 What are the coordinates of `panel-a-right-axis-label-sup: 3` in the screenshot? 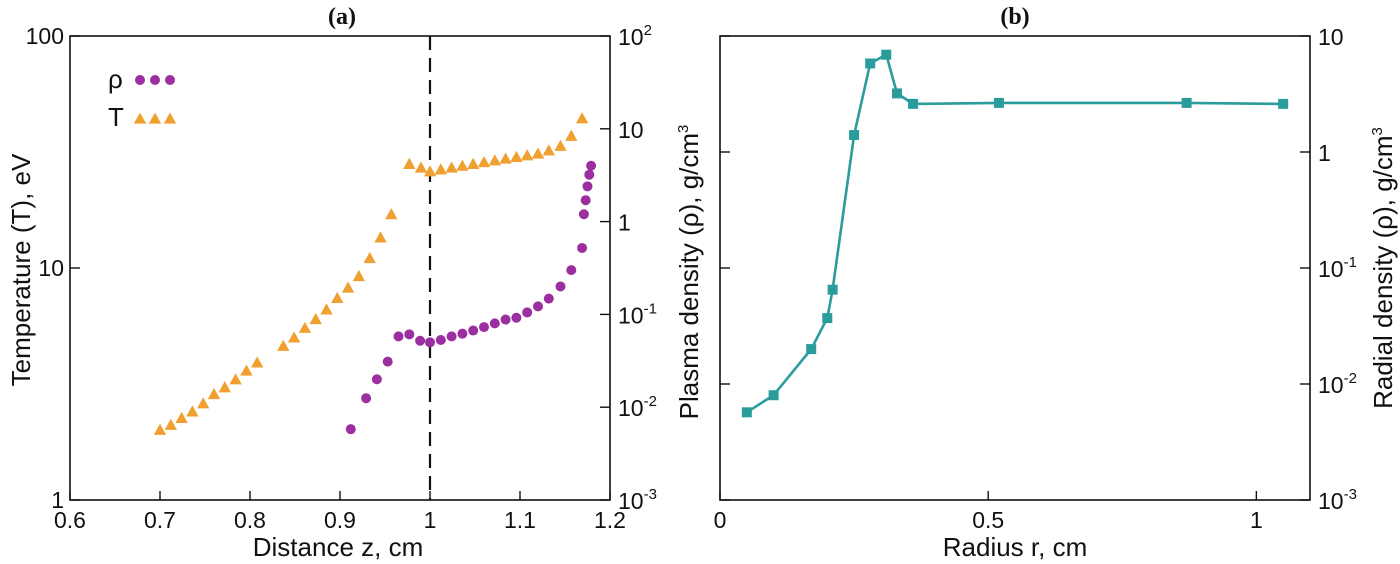 It's located at (683, 129).